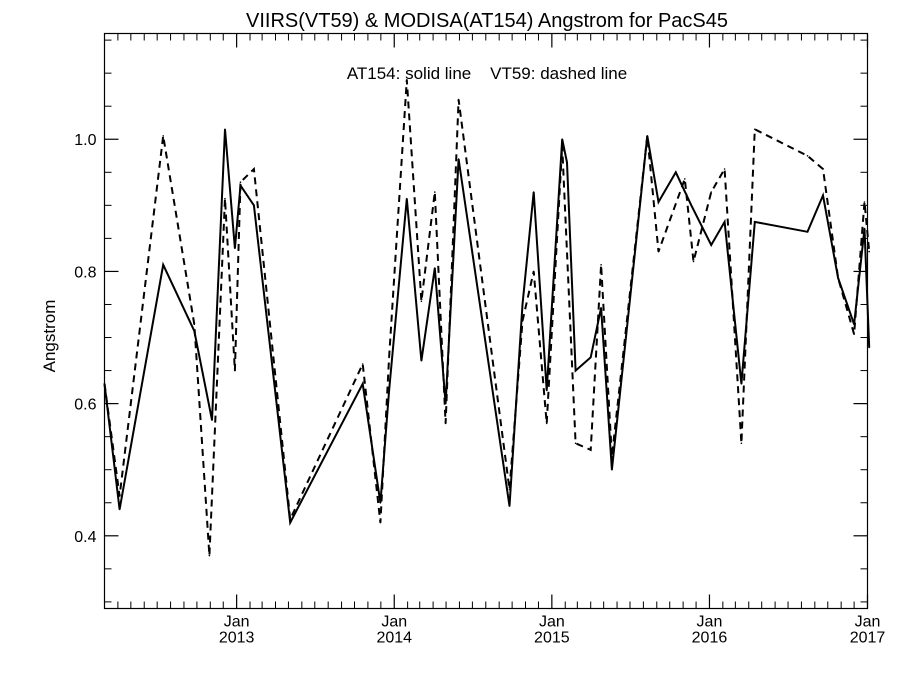 The height and width of the screenshot is (675, 900). I want to click on series-annotation: AT154: solid line VT59: dashed line, so click(487, 73).